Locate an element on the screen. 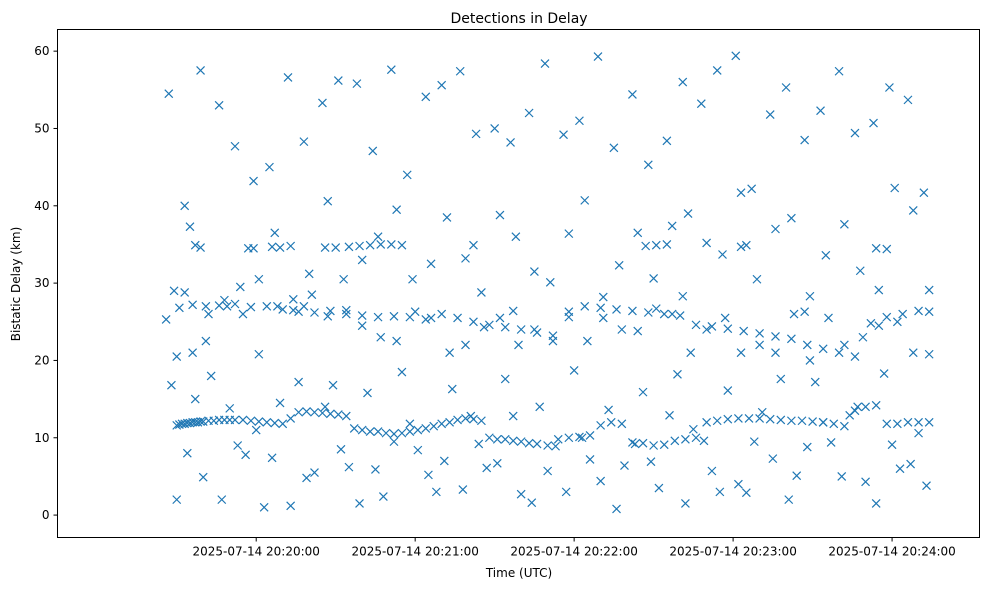  y-tick-label: 20 is located at coordinates (41, 360).